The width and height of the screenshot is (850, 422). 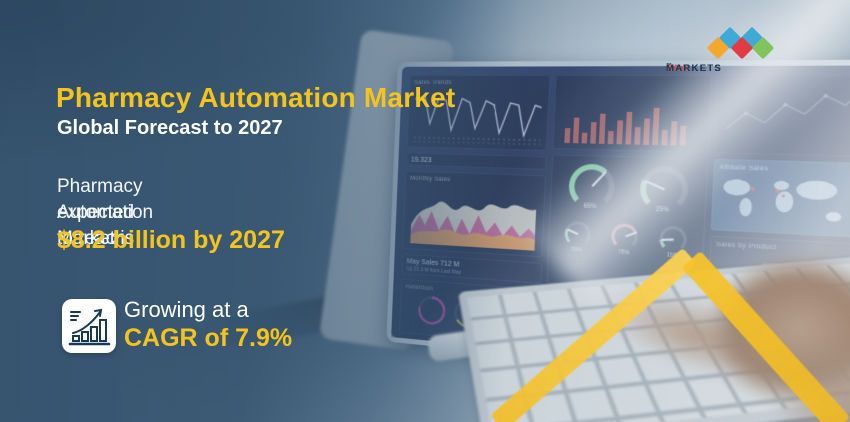 What do you see at coordinates (171, 240) in the screenshot?
I see `market-value-highlight: $8.2 billion by 2027` at bounding box center [171, 240].